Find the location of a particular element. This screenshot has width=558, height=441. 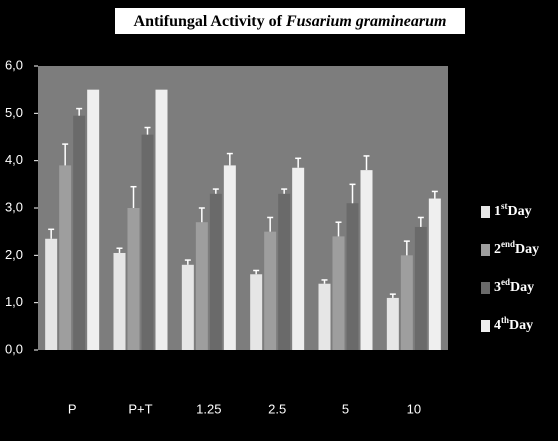

legend-label: 2endDay is located at coordinates (516, 248).